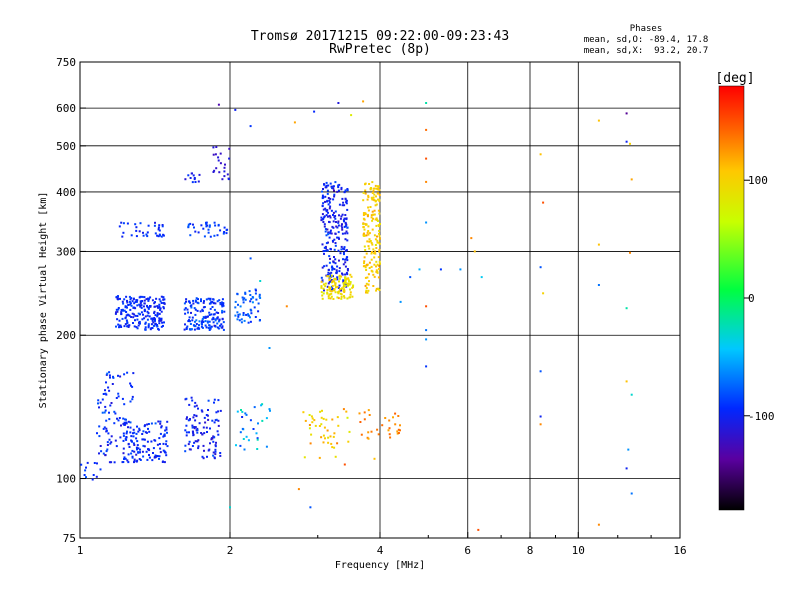  I want to click on y-tick-label: 750, so click(66, 62).